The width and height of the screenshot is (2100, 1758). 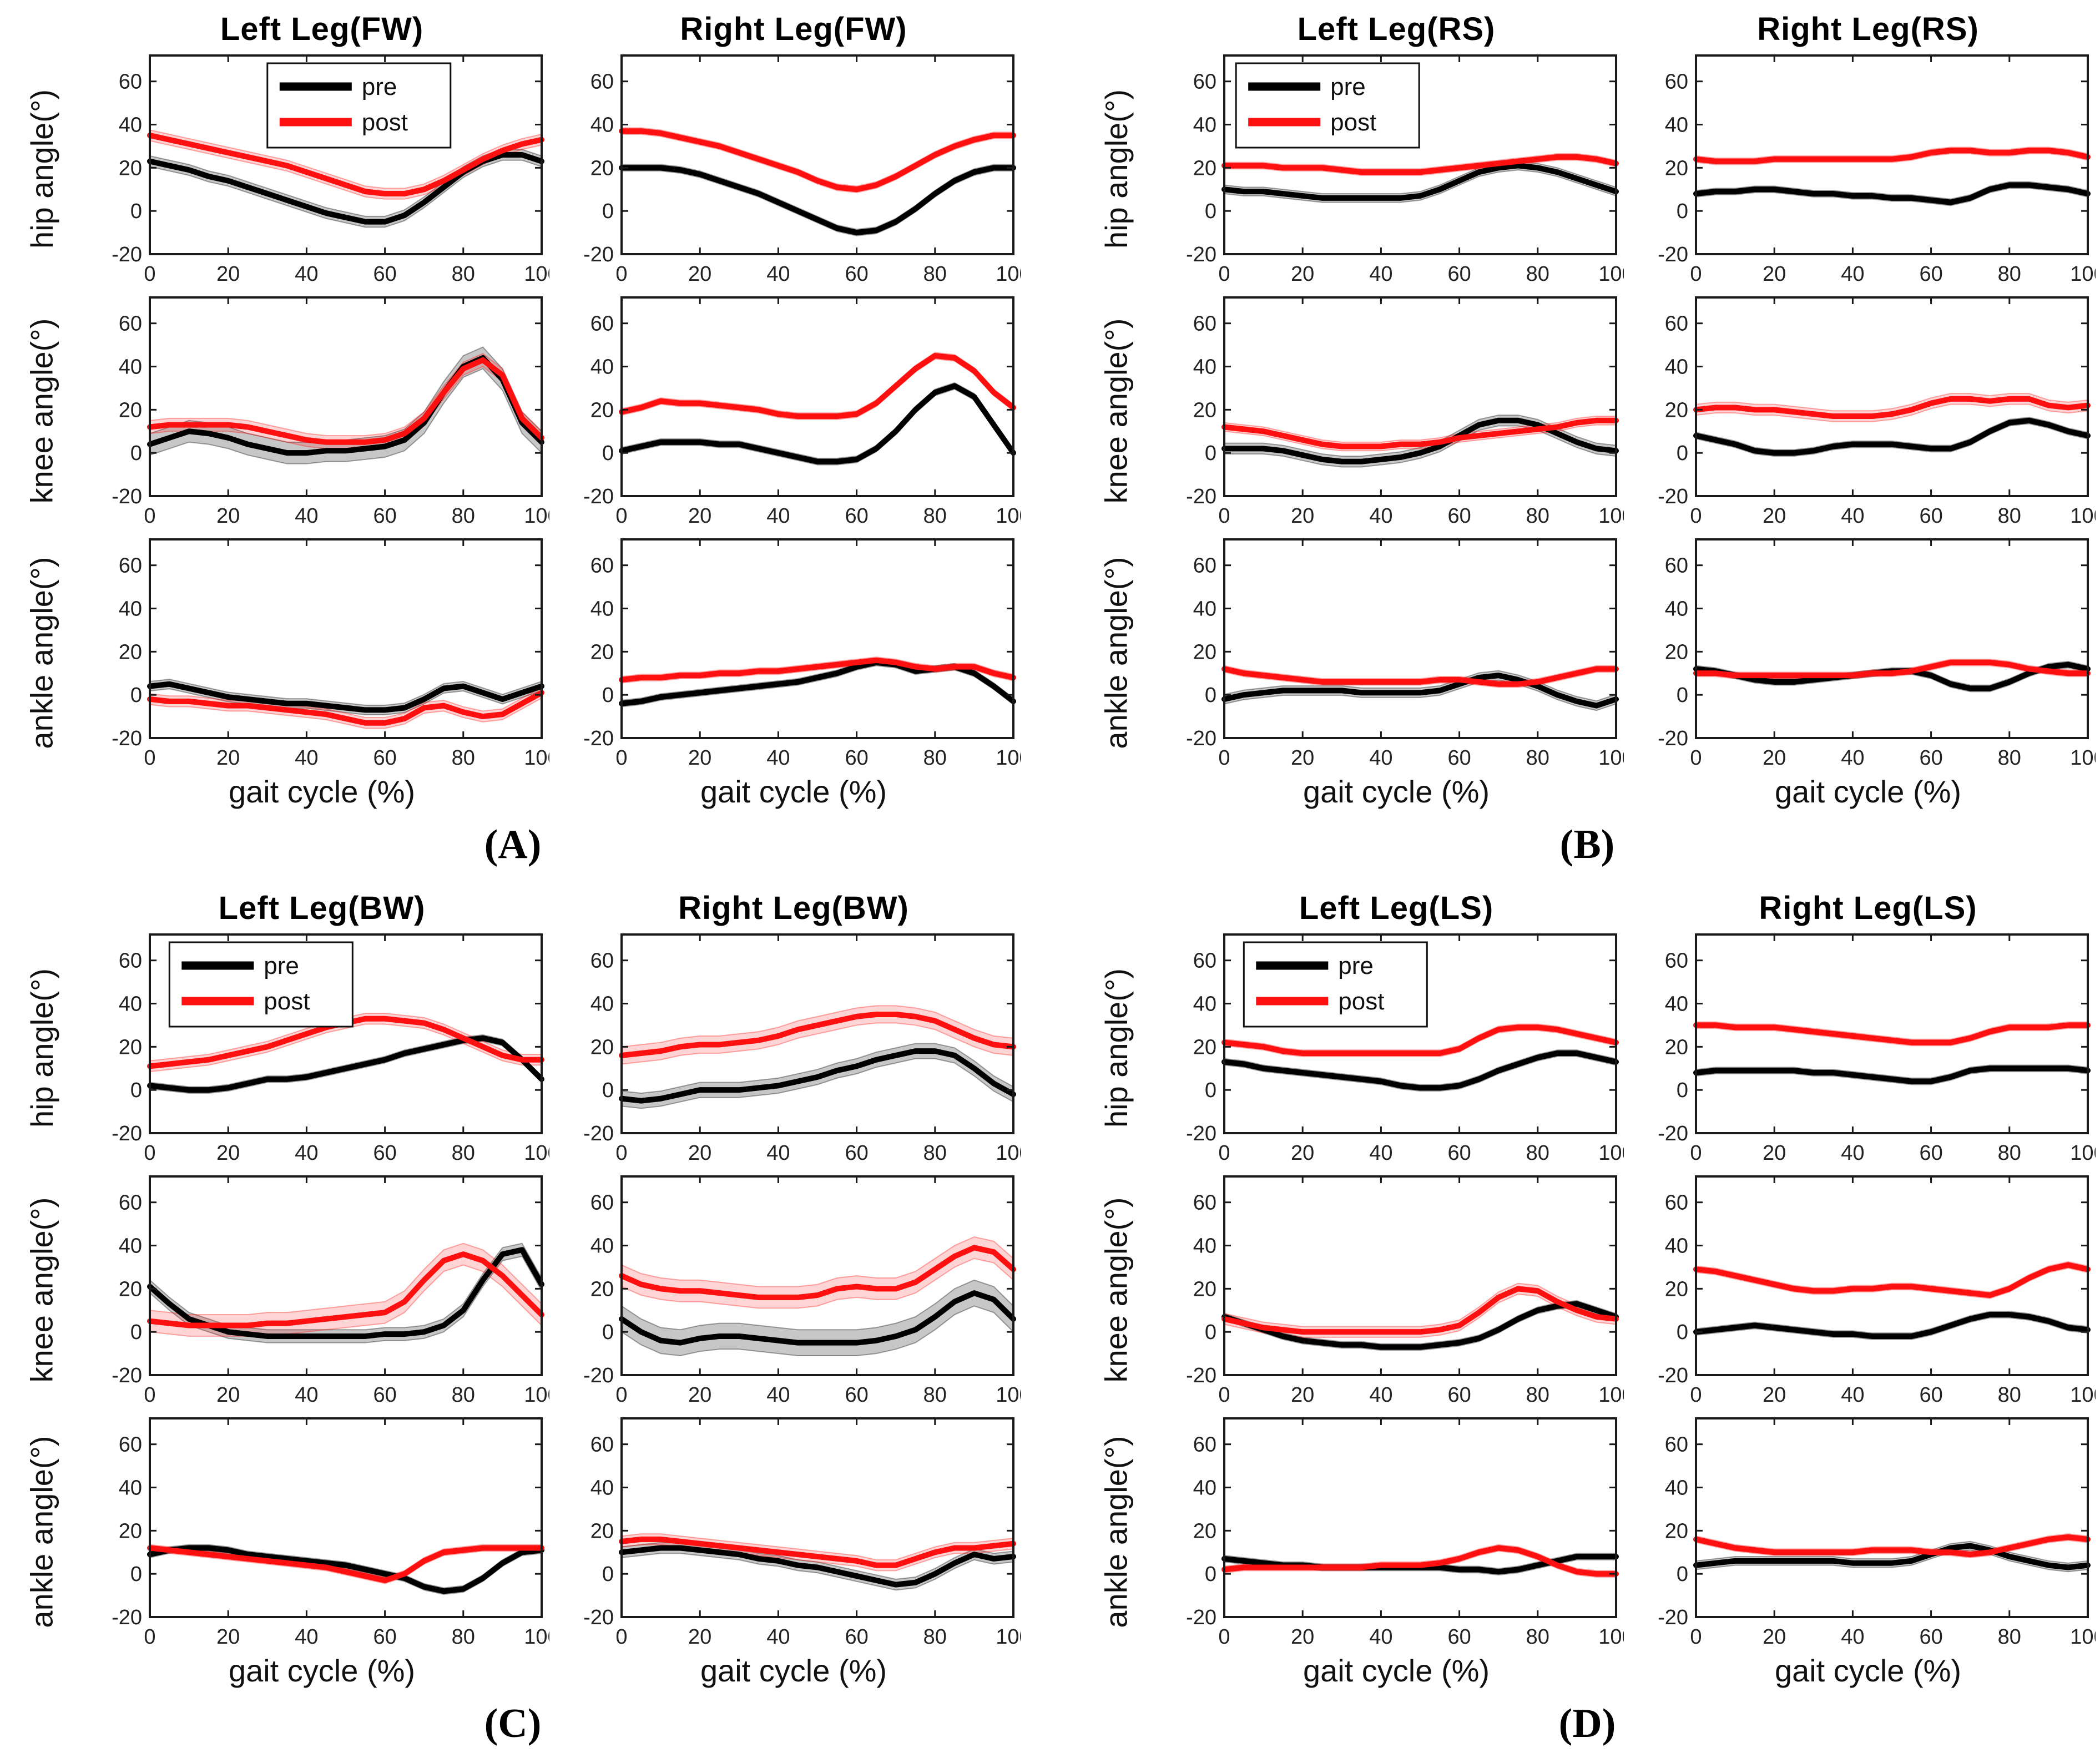 I want to click on panel-A-right-title: Right Leg(FW), so click(x=793, y=29).